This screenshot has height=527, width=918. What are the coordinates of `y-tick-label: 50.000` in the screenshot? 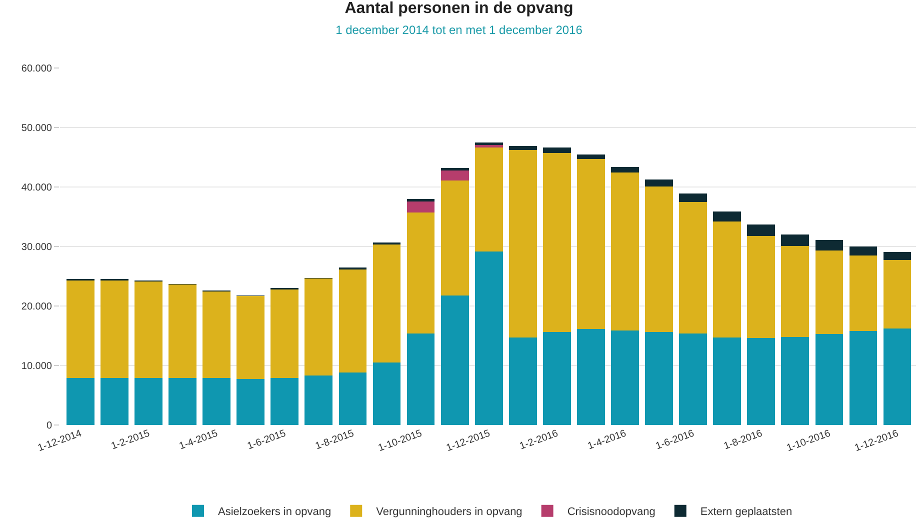 It's located at (36, 128).